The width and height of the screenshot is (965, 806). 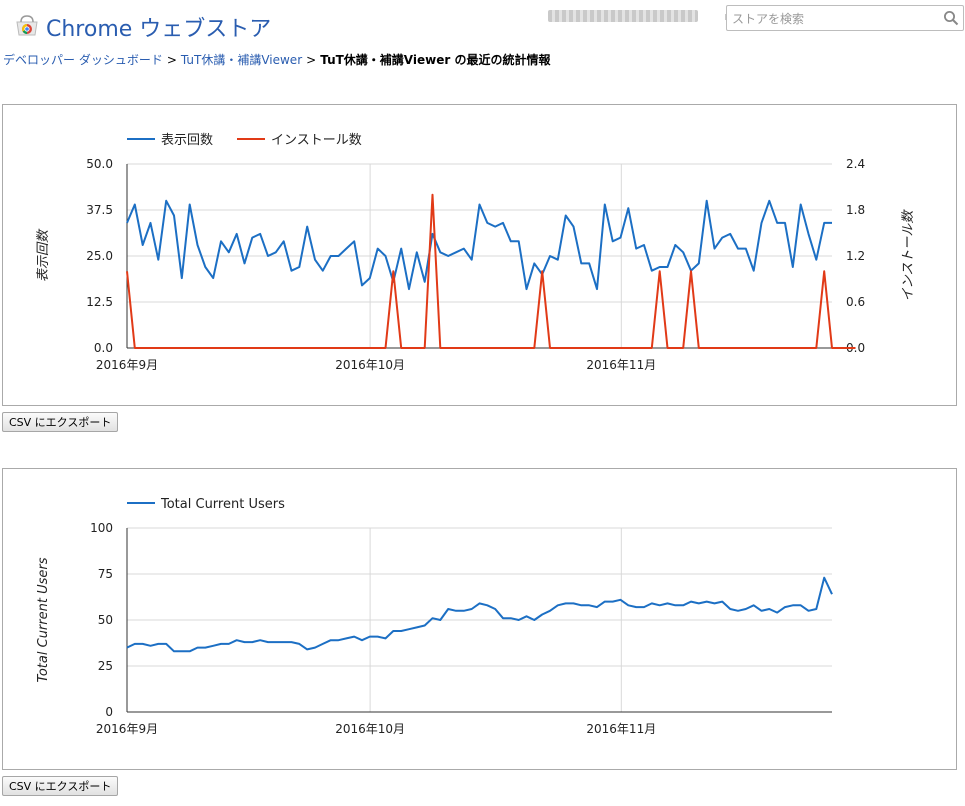 What do you see at coordinates (43, 619) in the screenshot?
I see `y-axis-title: Total Current Users` at bounding box center [43, 619].